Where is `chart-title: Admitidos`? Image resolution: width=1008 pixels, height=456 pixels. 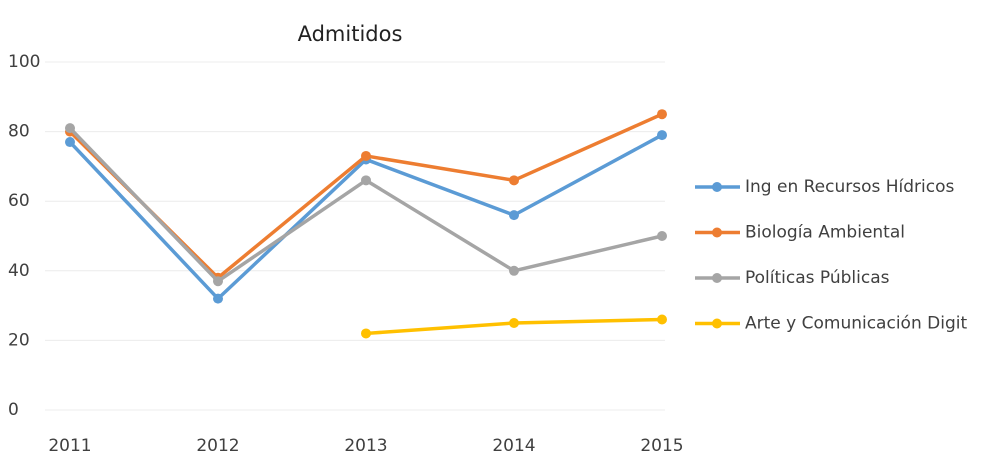
chart-title: Admitidos is located at coordinates (350, 34).